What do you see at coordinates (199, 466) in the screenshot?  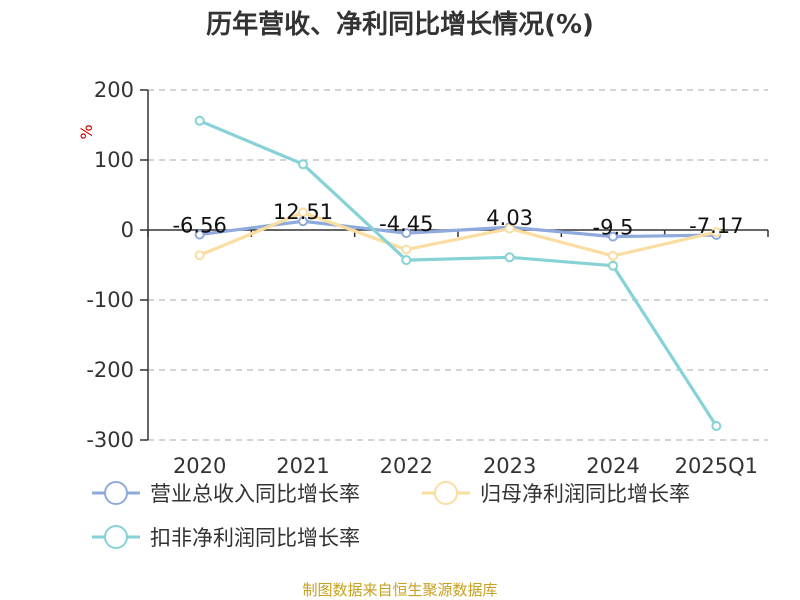 I see `x-tick-label: 2020` at bounding box center [199, 466].